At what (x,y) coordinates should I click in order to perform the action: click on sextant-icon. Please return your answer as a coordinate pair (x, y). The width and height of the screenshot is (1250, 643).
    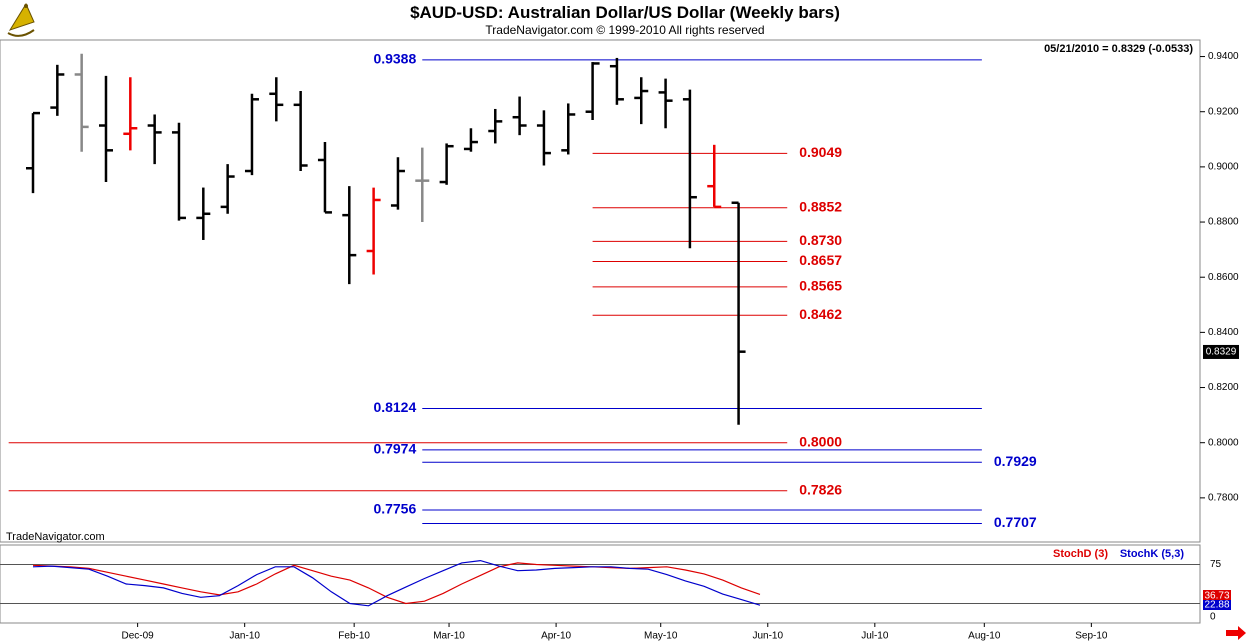
    Looking at the image, I should click on (21, 19).